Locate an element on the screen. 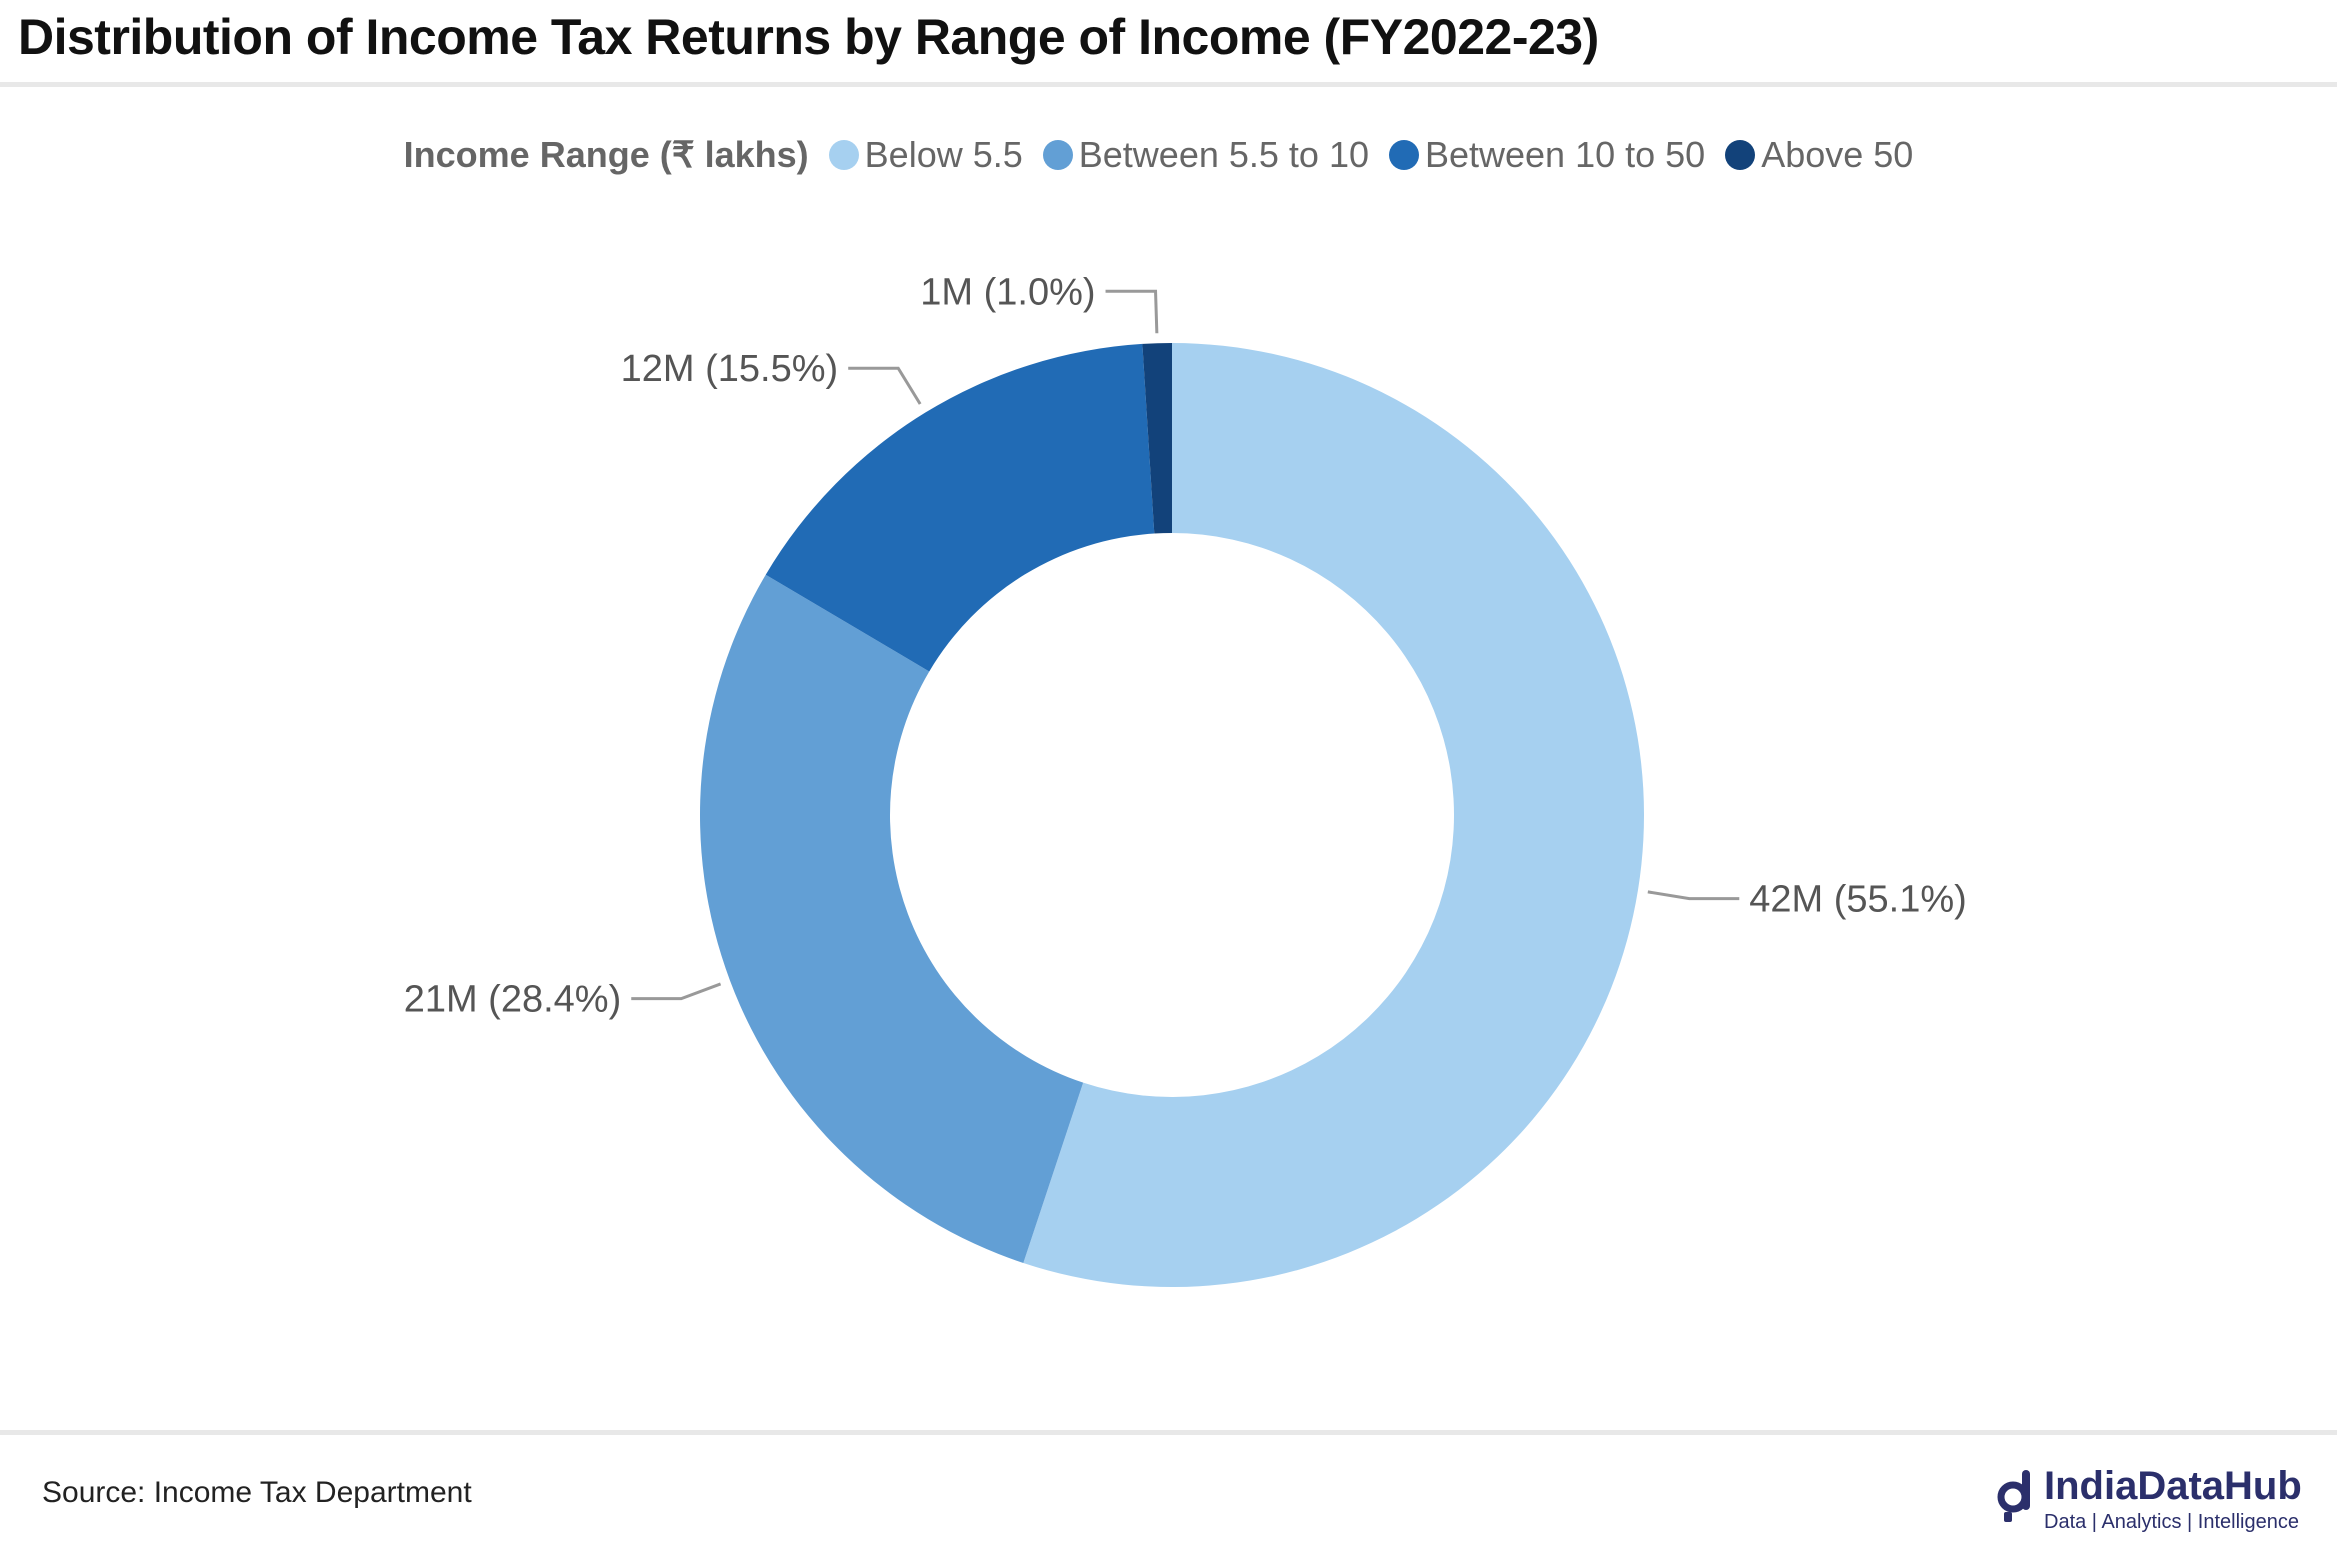 Image resolution: width=2337 pixels, height=1547 pixels. brand-icon is located at coordinates (2013, 1496).